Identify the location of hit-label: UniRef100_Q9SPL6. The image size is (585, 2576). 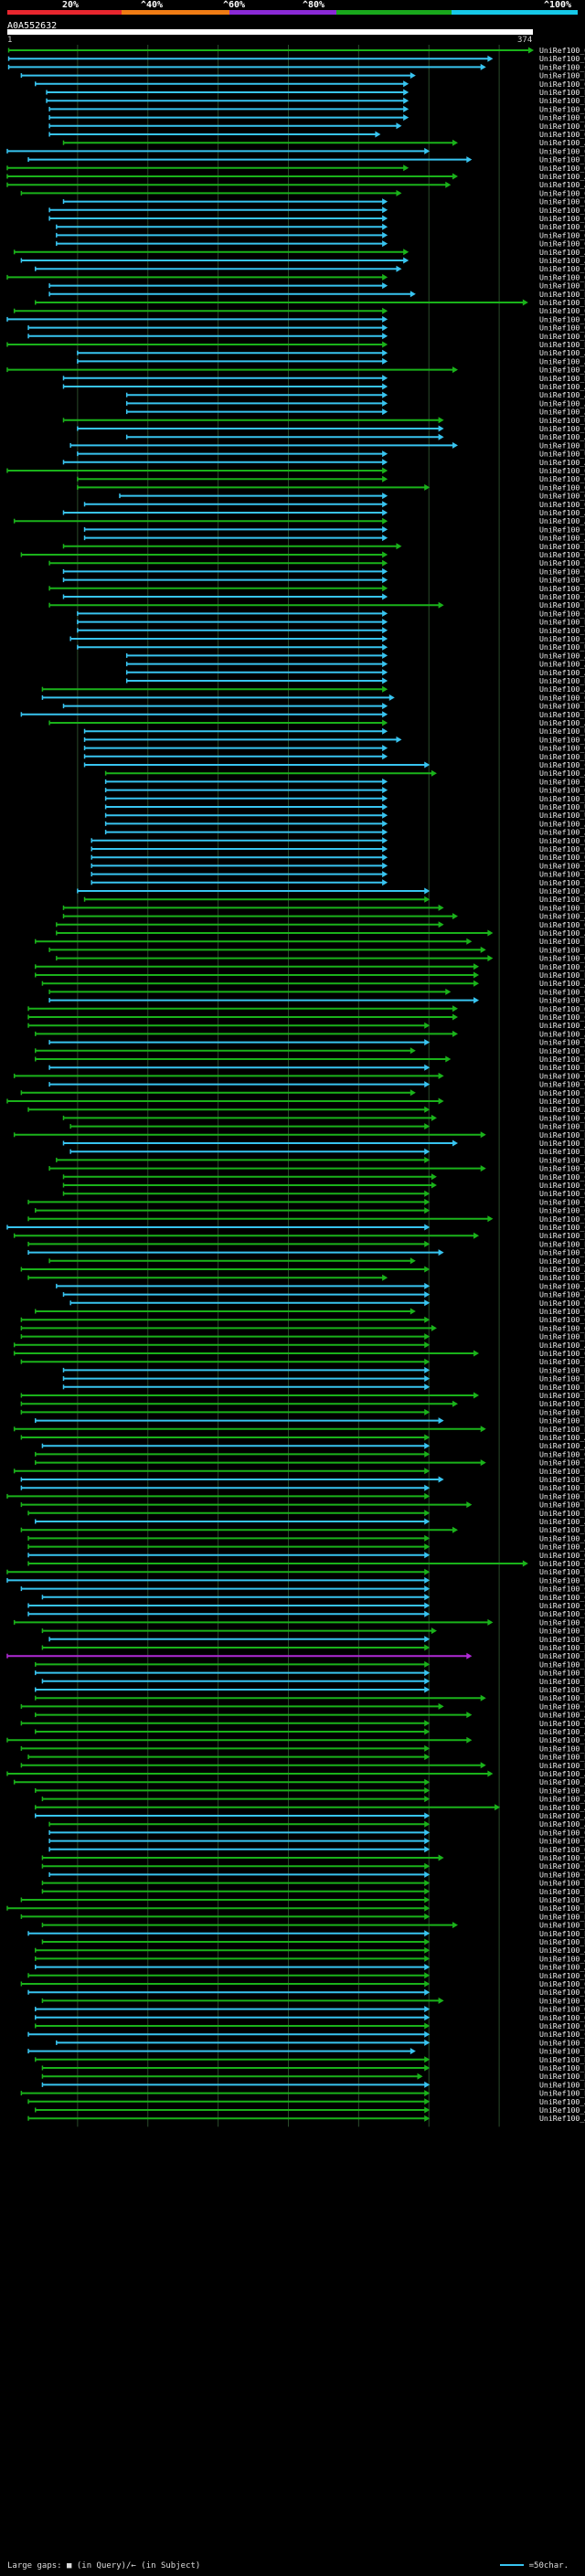
(562, 848).